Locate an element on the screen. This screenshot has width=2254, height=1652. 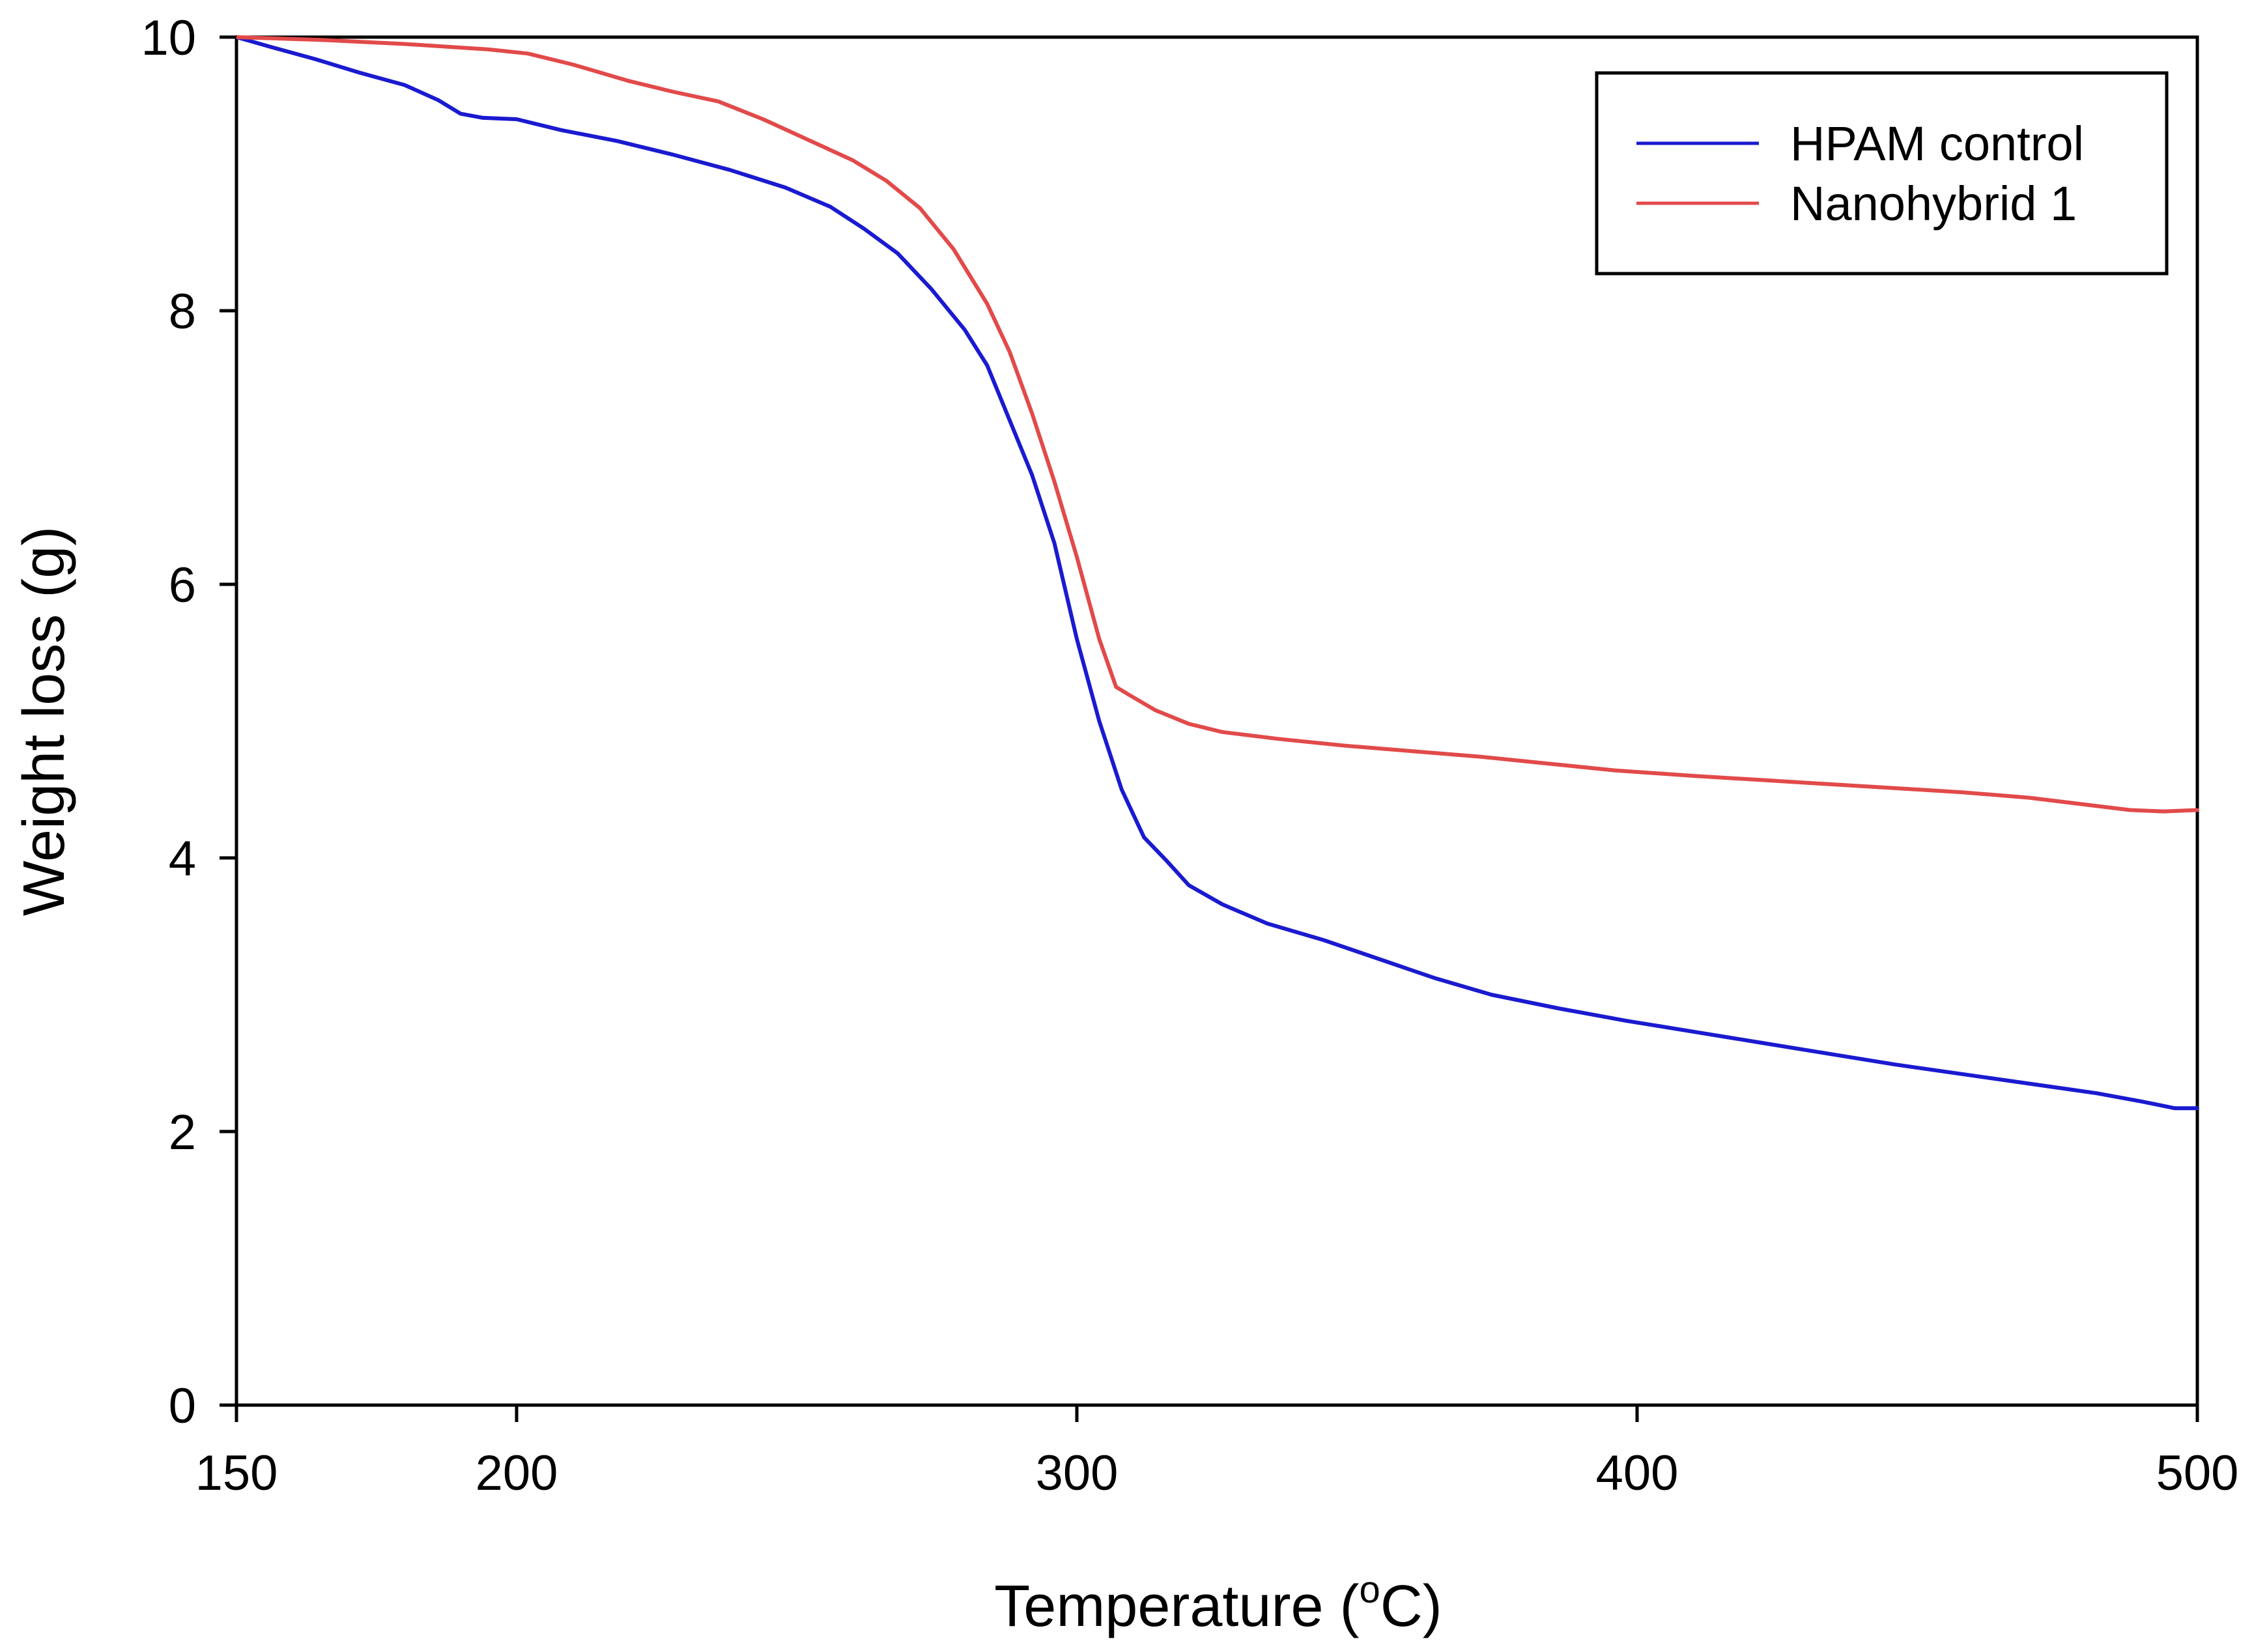
y-axis: 0 2 4 6 8 10 is located at coordinates (188, 722).